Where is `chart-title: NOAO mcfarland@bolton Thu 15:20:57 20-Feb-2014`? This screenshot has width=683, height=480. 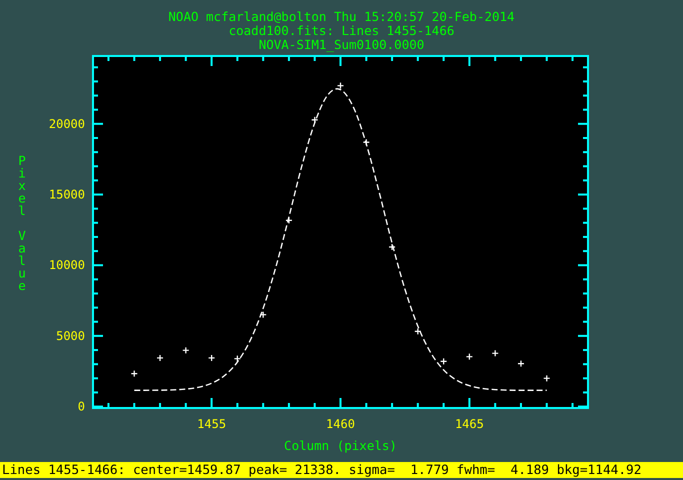
chart-title: NOAO mcfarland@bolton Thu 15:20:57 20-Feb-2014 is located at coordinates (341, 16).